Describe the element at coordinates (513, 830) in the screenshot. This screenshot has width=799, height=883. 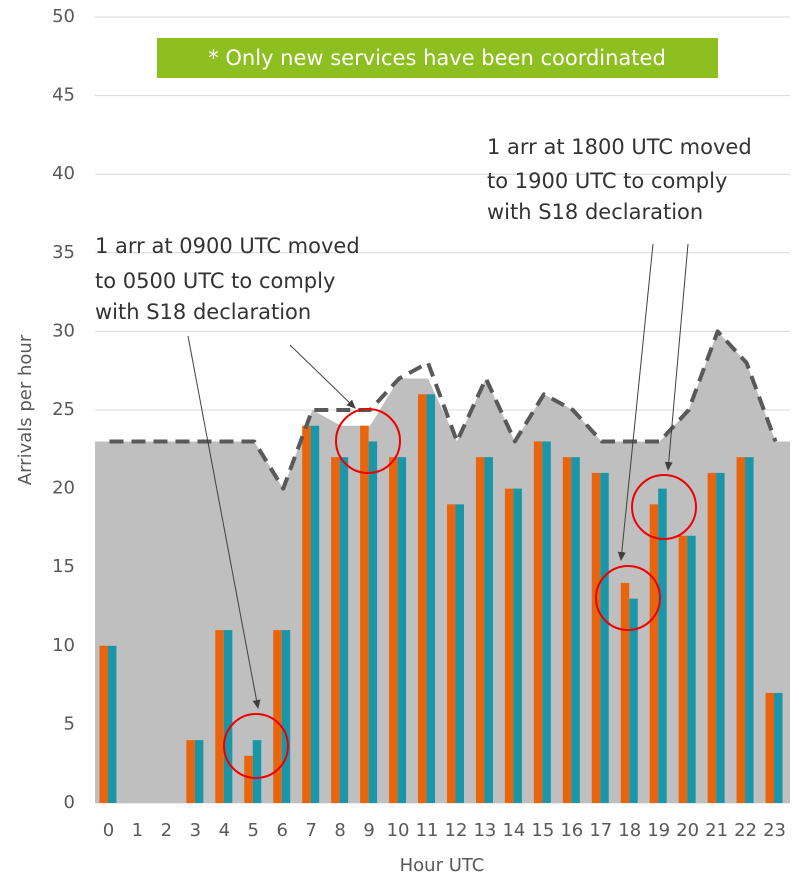
I see `x-tick-label: 14` at that location.